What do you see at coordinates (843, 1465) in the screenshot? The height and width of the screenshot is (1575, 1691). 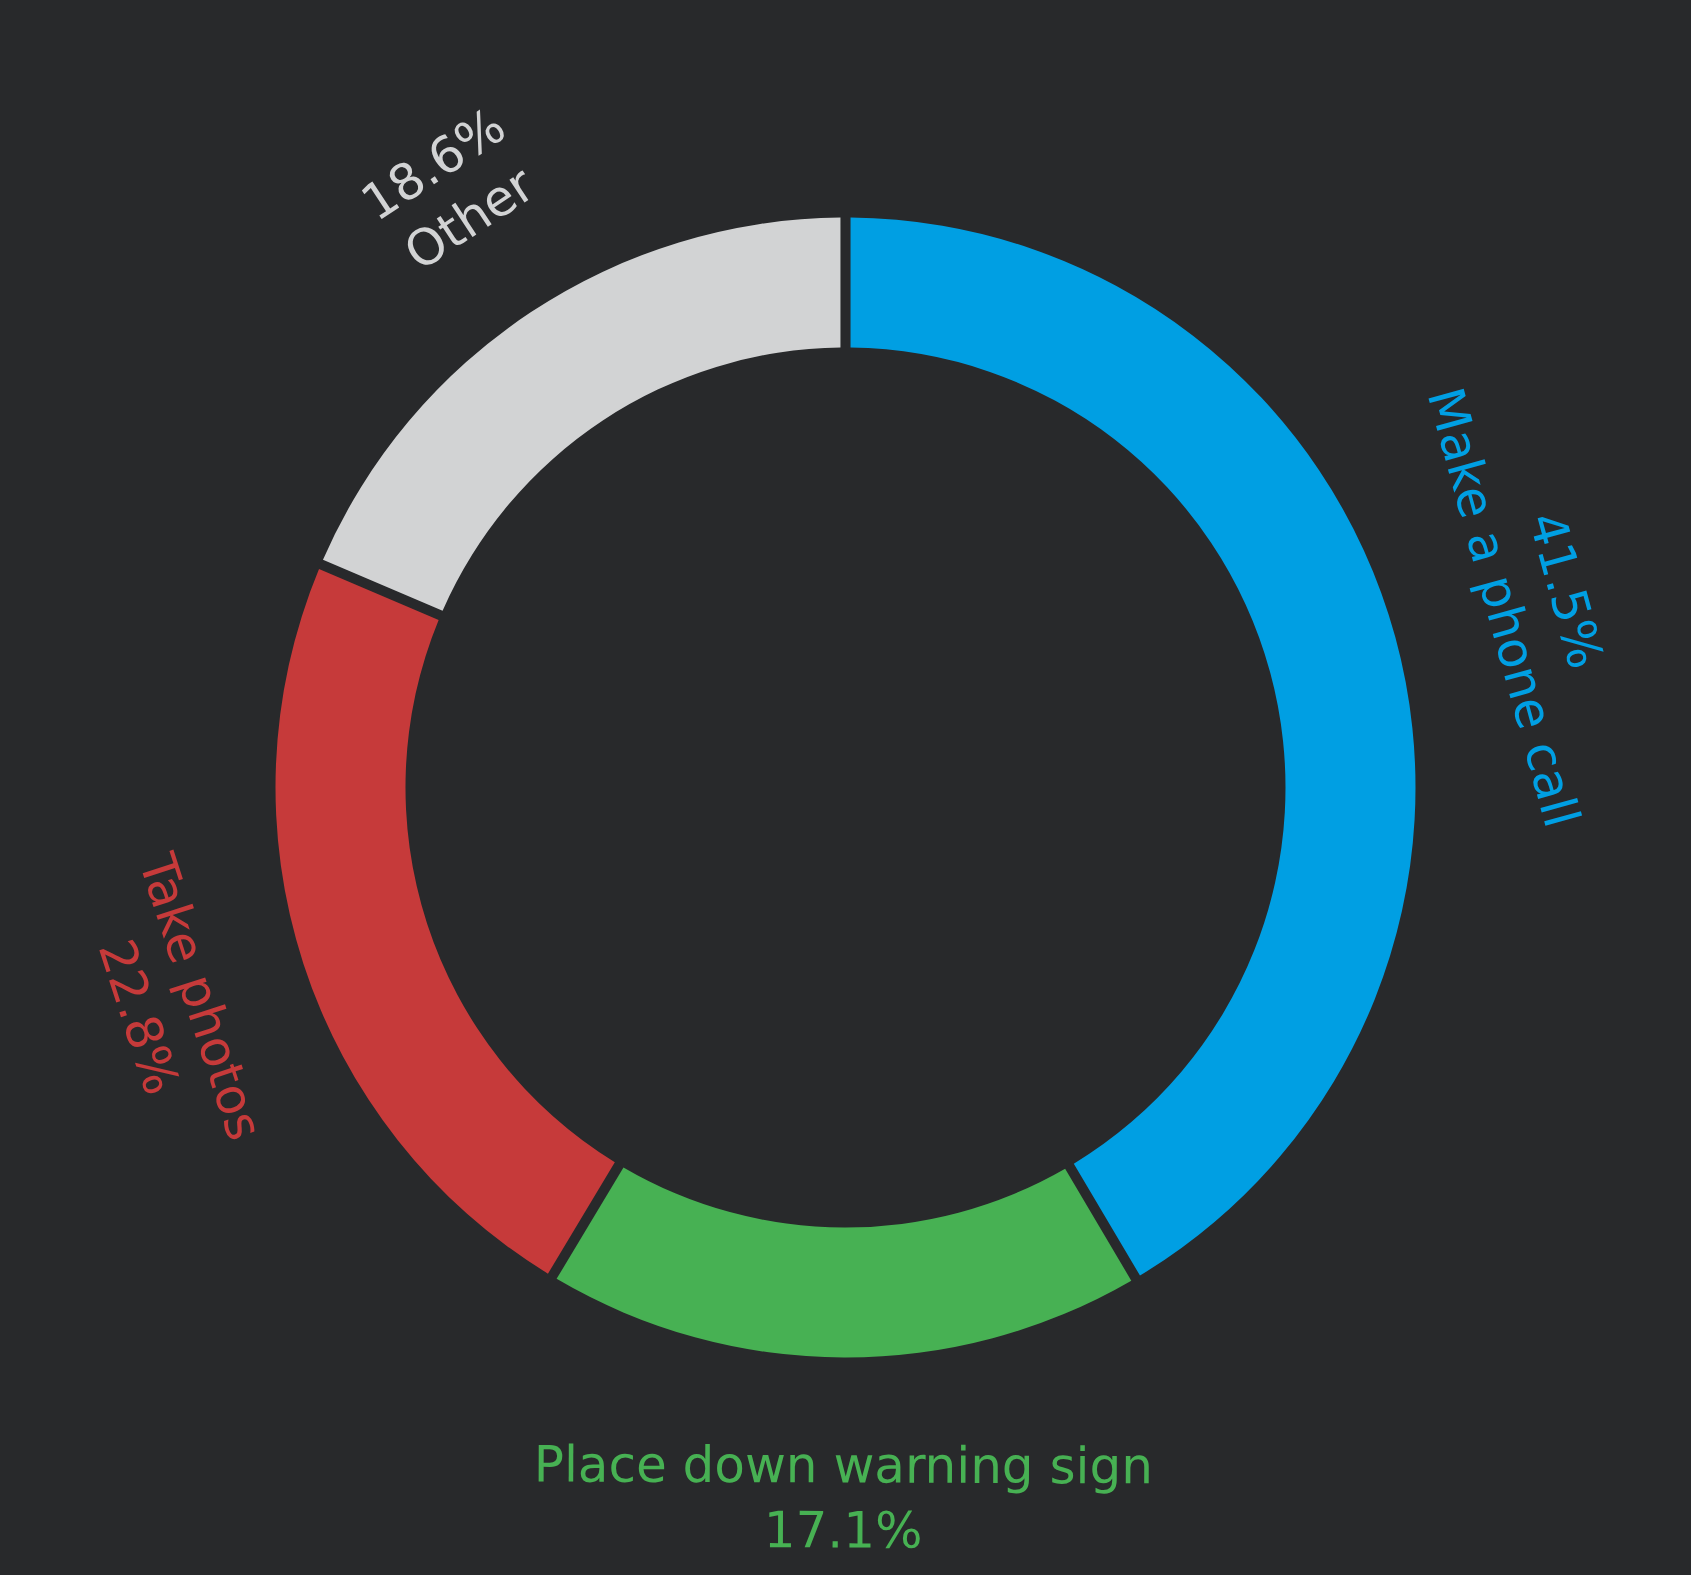 I see `slice-label: Place down warning sign` at bounding box center [843, 1465].